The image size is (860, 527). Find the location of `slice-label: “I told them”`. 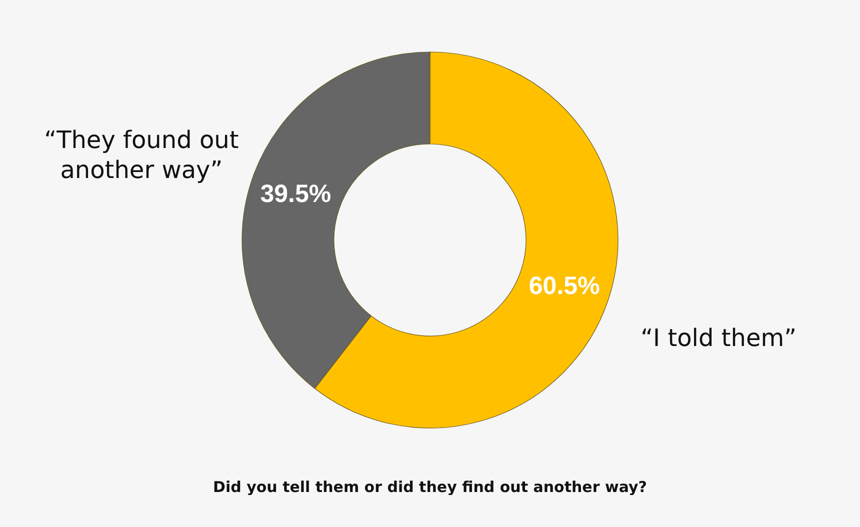

slice-label: “I told them” is located at coordinates (718, 338).